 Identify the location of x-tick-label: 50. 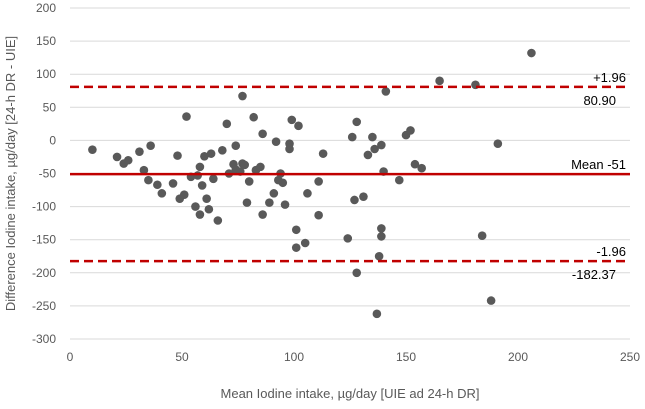
(182, 357).